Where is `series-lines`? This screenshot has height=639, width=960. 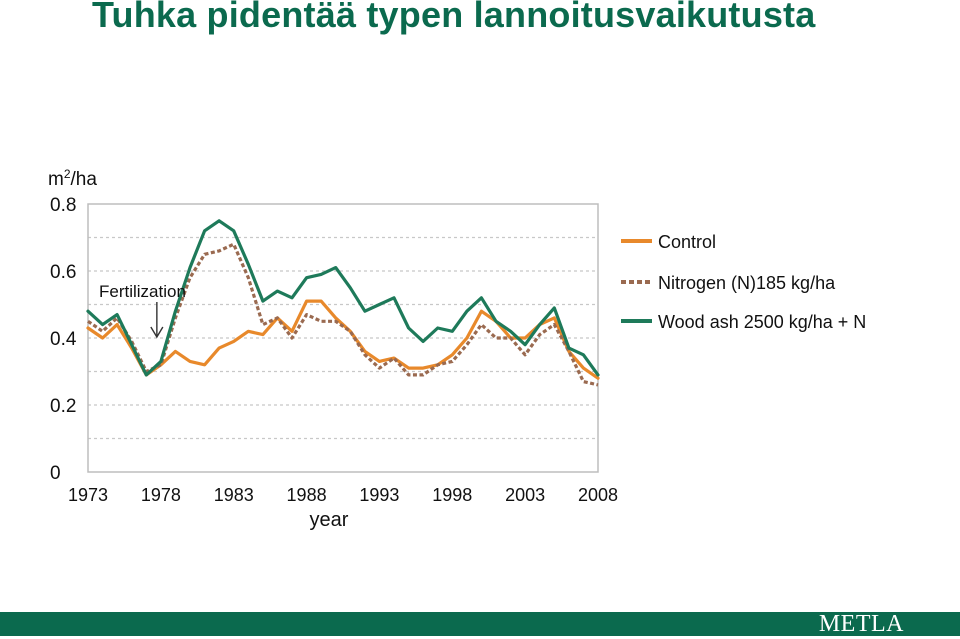 series-lines is located at coordinates (343, 303).